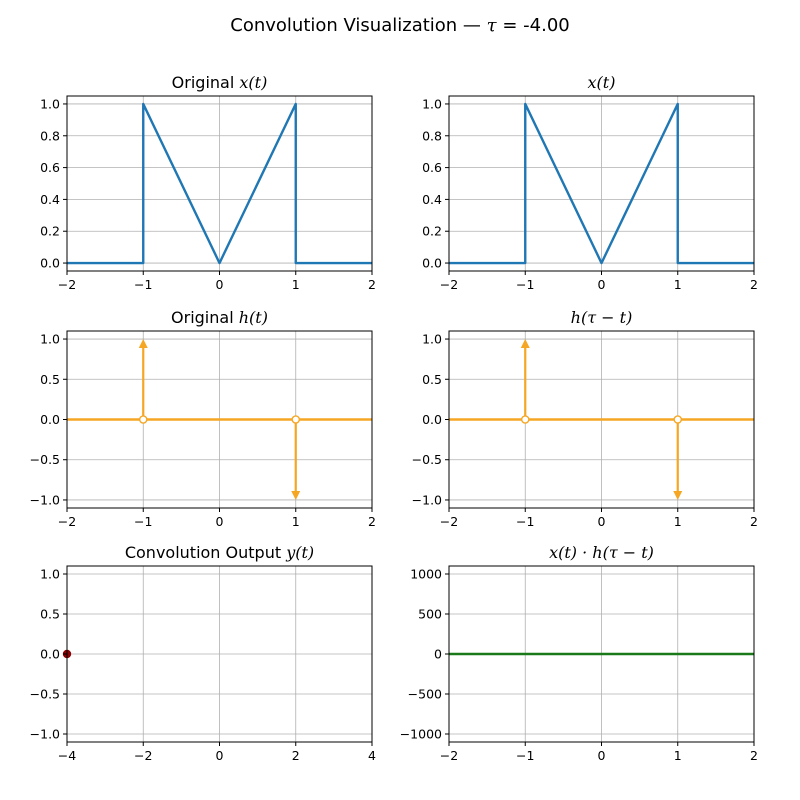 Image resolution: width=800 pixels, height=800 pixels. I want to click on x-tick-label: 4, so click(372, 755).